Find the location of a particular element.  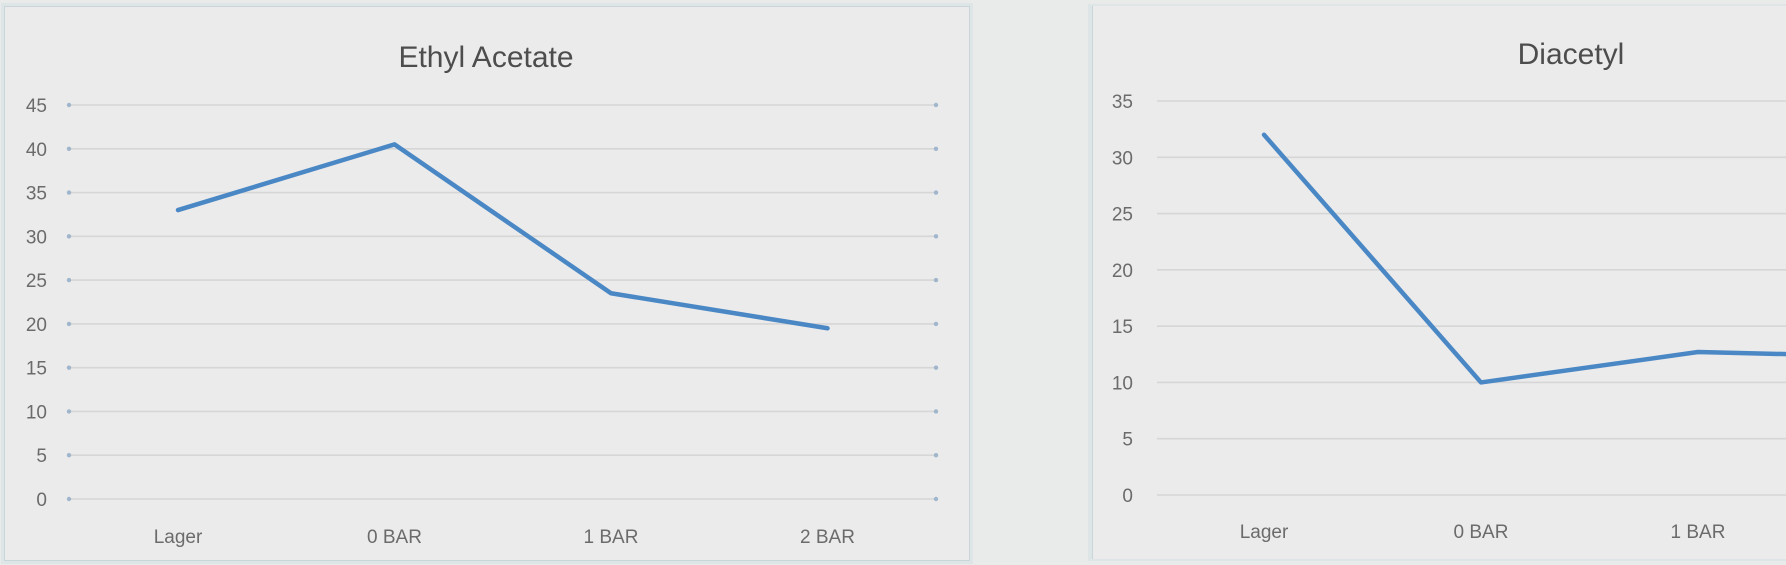

x-axis: Lager 0 BAR 1 BAR is located at coordinates (1483, 532).